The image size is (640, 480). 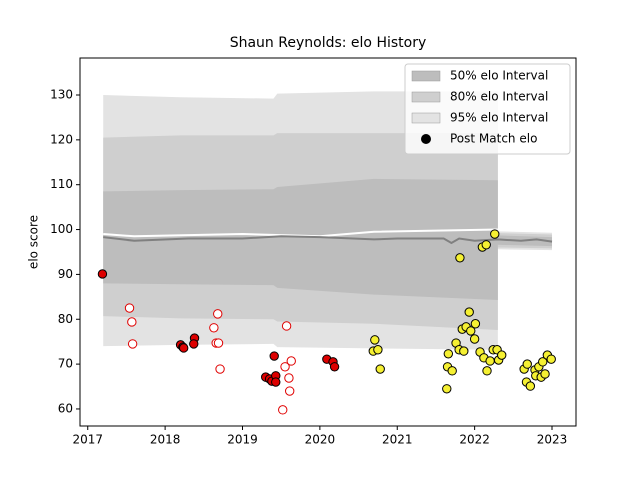 I want to click on chart-title: Shaun Reynolds: elo History, so click(x=328, y=43).